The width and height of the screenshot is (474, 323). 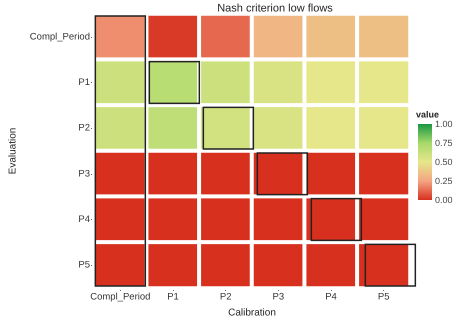 I want to click on color-bar-title: value, so click(x=428, y=115).